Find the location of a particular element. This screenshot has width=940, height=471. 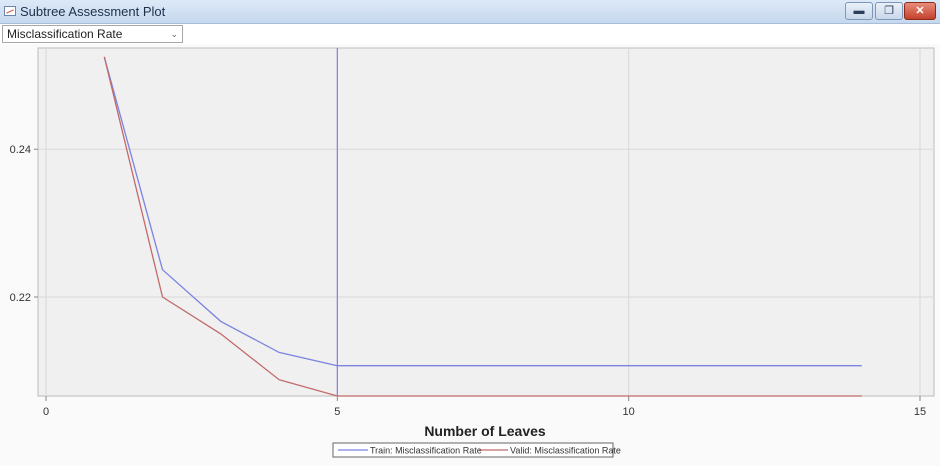

statistic-dropdown: Misclassification Rate ⌄ is located at coordinates (92, 34).